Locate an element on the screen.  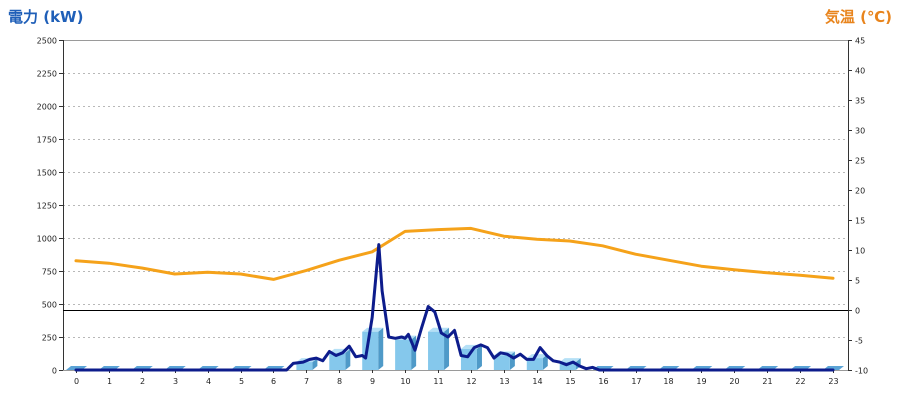
left-tick-label: 750 is located at coordinates (49, 272).